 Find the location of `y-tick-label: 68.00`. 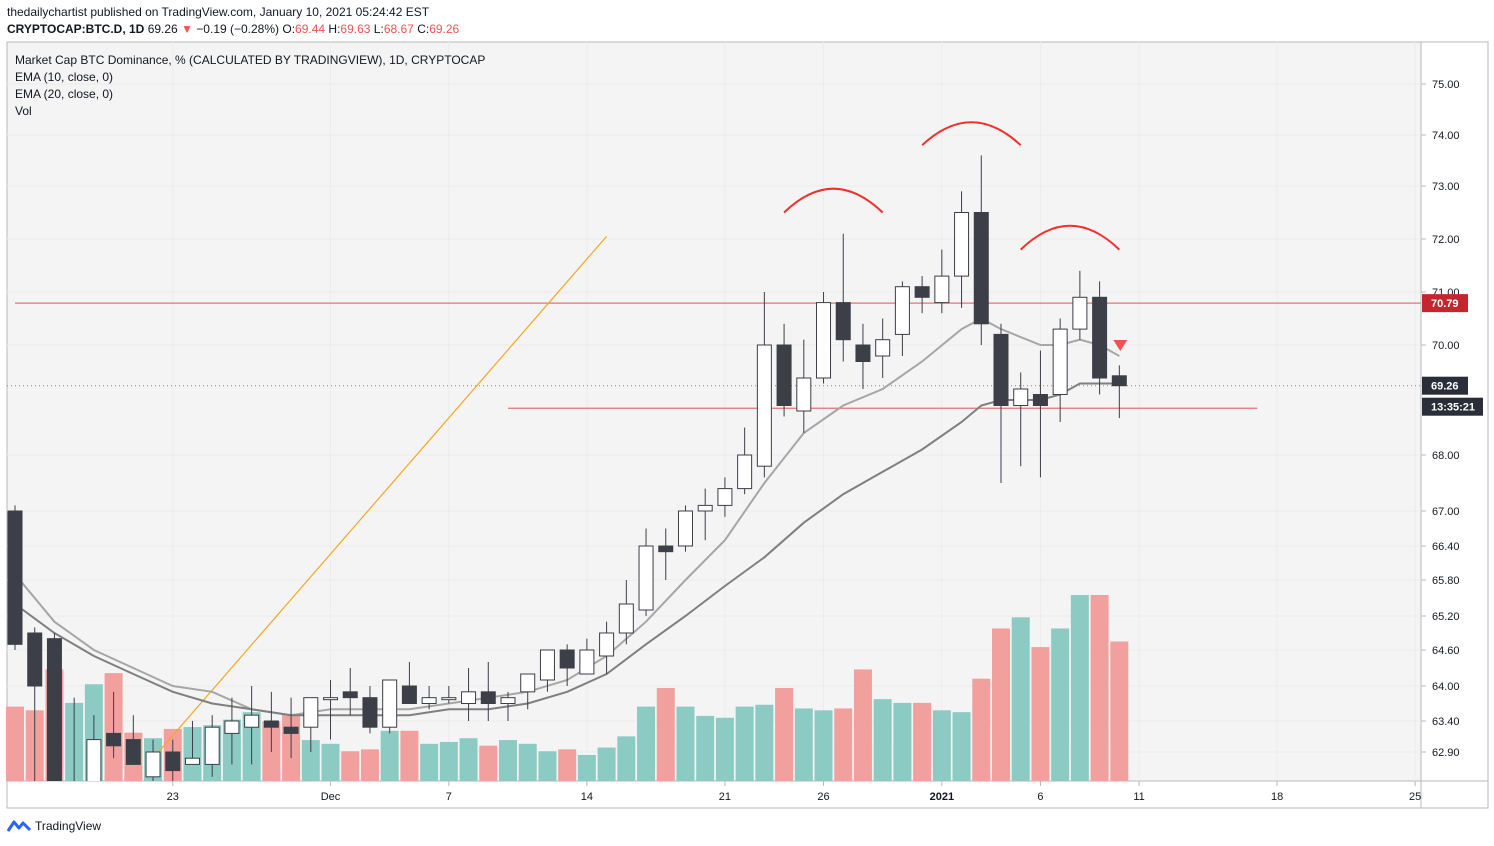

y-tick-label: 68.00 is located at coordinates (1446, 456).